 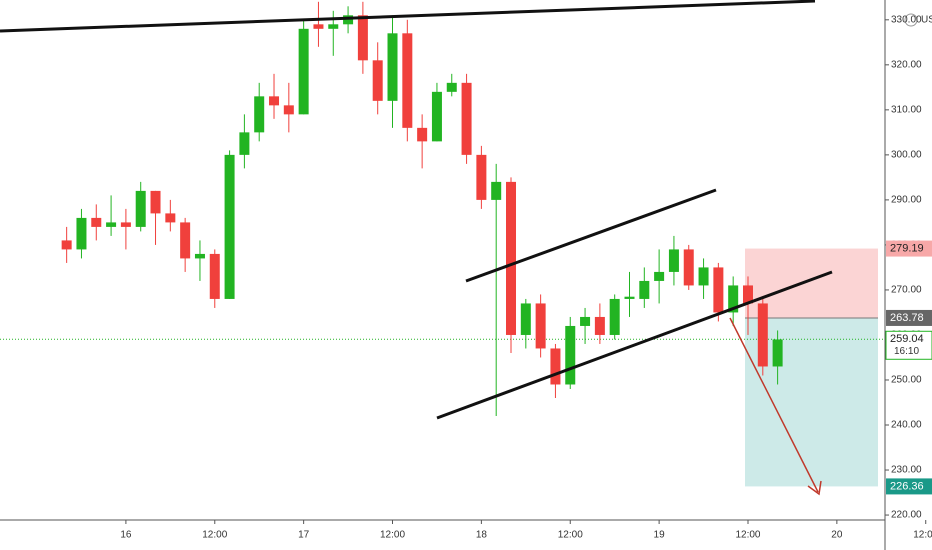 What do you see at coordinates (126, 535) in the screenshot?
I see `x-tick-label: 16` at bounding box center [126, 535].